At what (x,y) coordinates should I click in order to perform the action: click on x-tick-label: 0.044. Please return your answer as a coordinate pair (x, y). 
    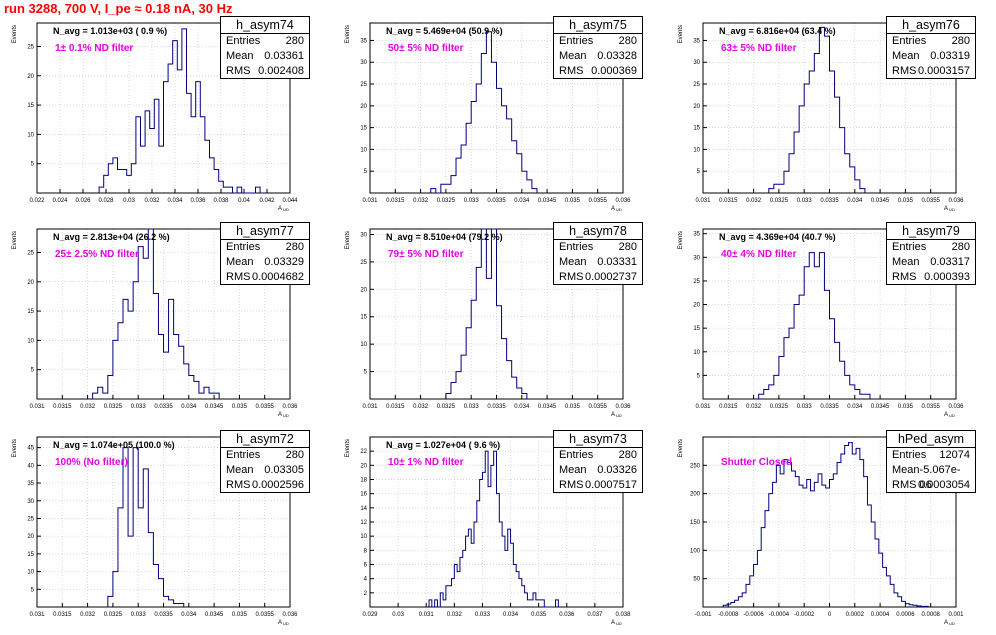
    Looking at the image, I should click on (290, 201).